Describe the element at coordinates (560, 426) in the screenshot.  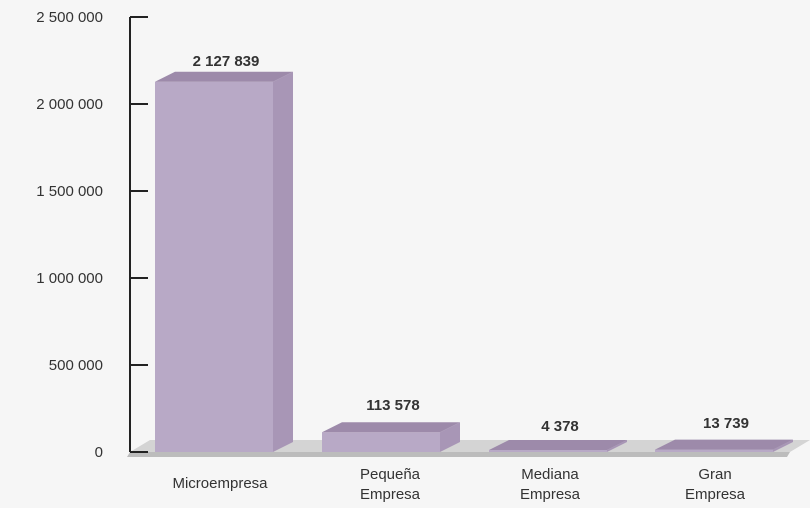
I see `value-label: 4 378` at that location.